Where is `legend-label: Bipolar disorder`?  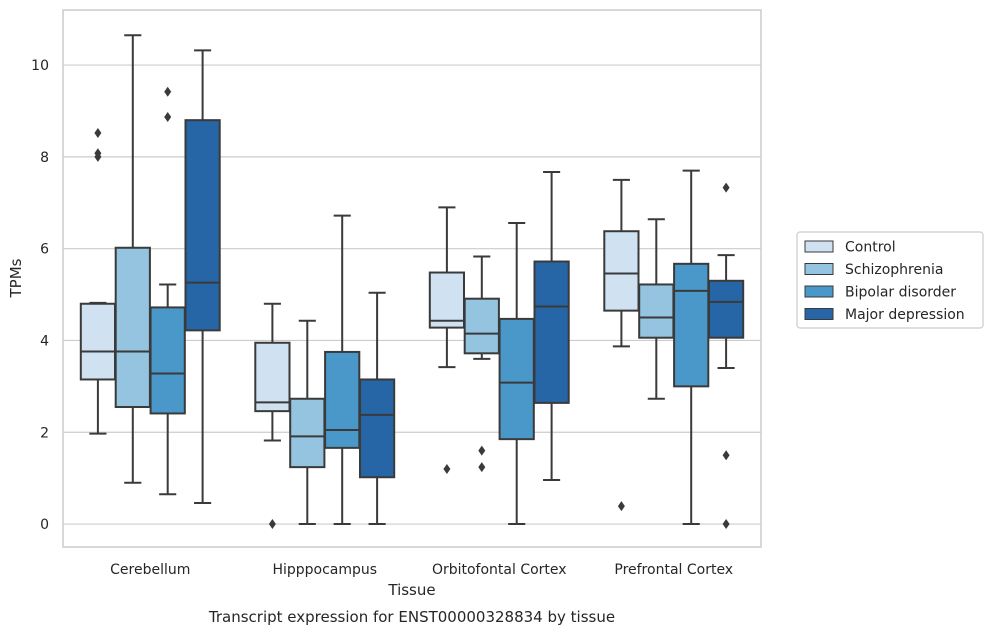
legend-label: Bipolar disorder is located at coordinates (900, 293).